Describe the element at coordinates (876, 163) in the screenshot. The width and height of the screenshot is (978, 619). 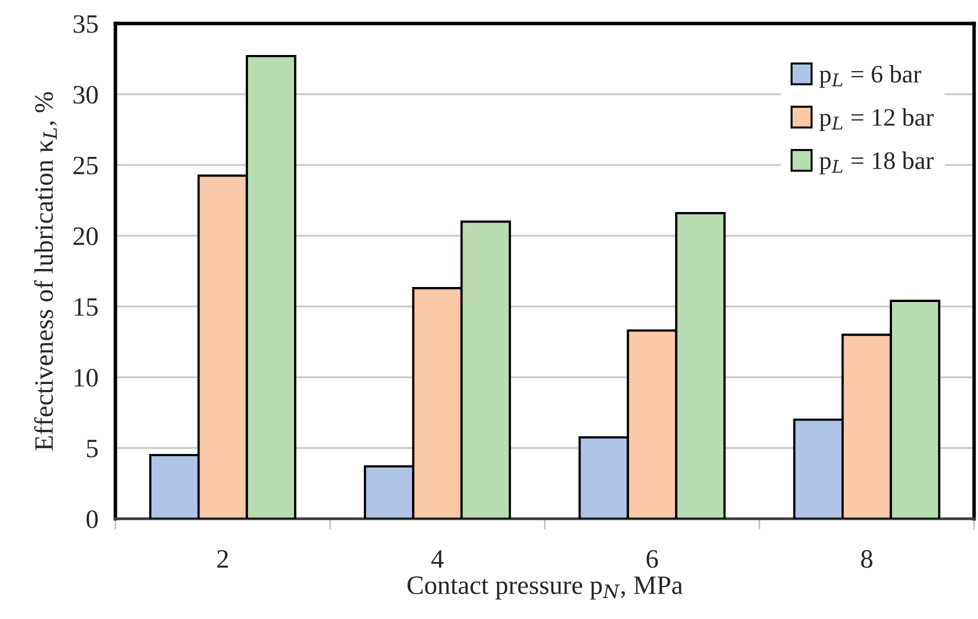
I see `legend-label: p$_{L}$ = 18 bar` at that location.